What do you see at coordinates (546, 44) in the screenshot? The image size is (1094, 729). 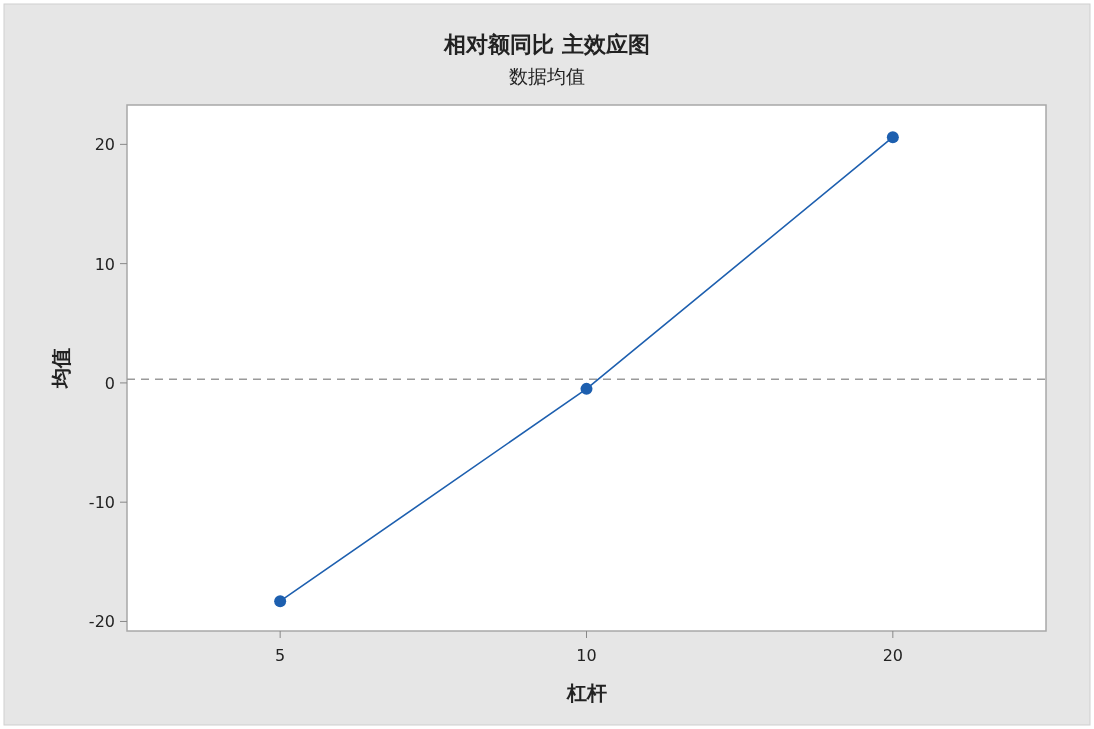 I see `chart-title: 相对额同比 主效应图` at bounding box center [546, 44].